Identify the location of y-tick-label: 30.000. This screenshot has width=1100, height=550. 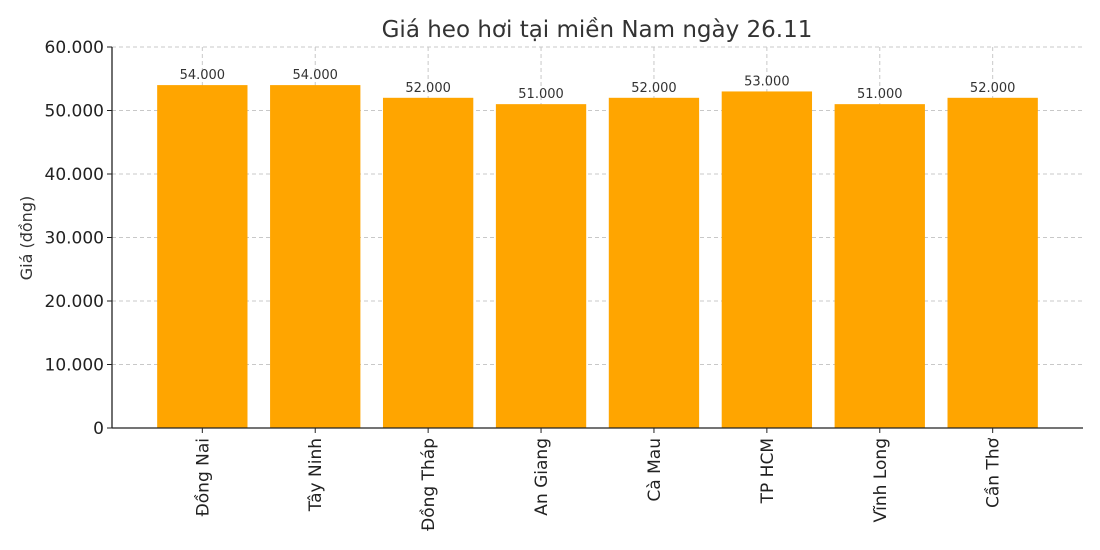
(74, 239).